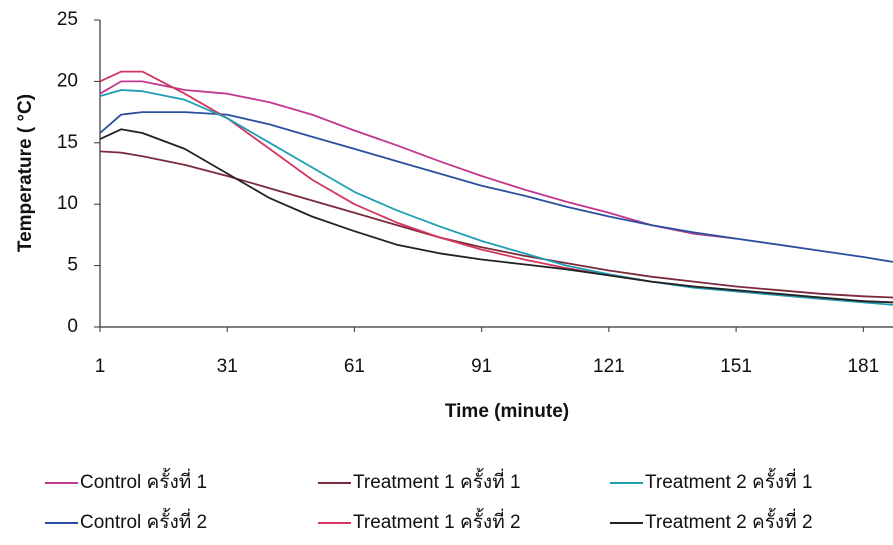 This screenshot has width=893, height=545. I want to click on legend-label: Treatment 1 ครั้งที่ 2, so click(437, 520).